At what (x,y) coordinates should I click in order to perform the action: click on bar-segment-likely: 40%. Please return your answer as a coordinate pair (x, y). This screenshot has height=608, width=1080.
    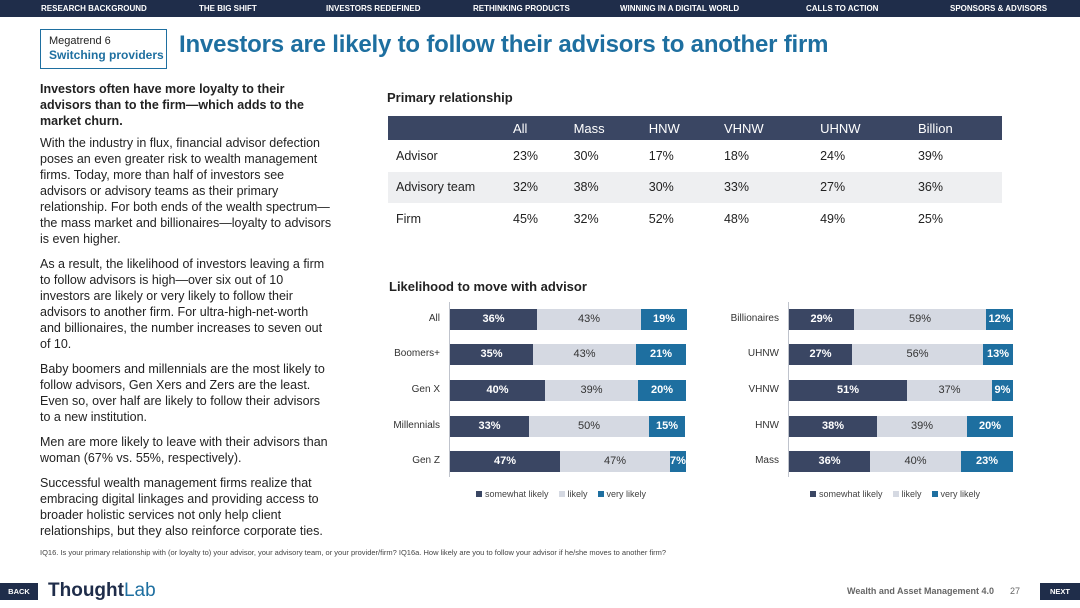
    Looking at the image, I should click on (915, 461).